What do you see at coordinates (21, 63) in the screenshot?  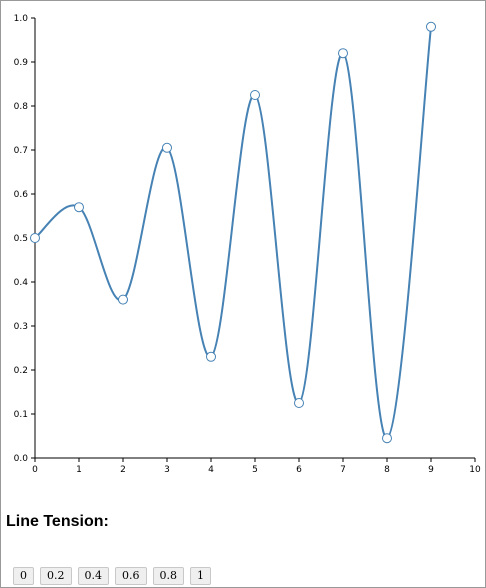 I see `y-tick-label: 0.9` at bounding box center [21, 63].